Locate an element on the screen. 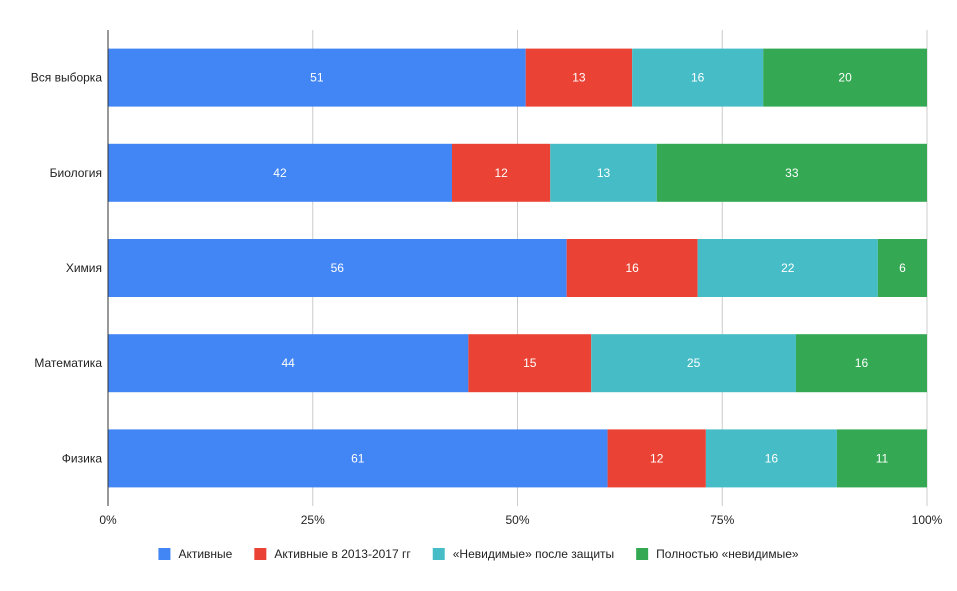 The width and height of the screenshot is (957, 591). data-label: 6 is located at coordinates (902, 268).